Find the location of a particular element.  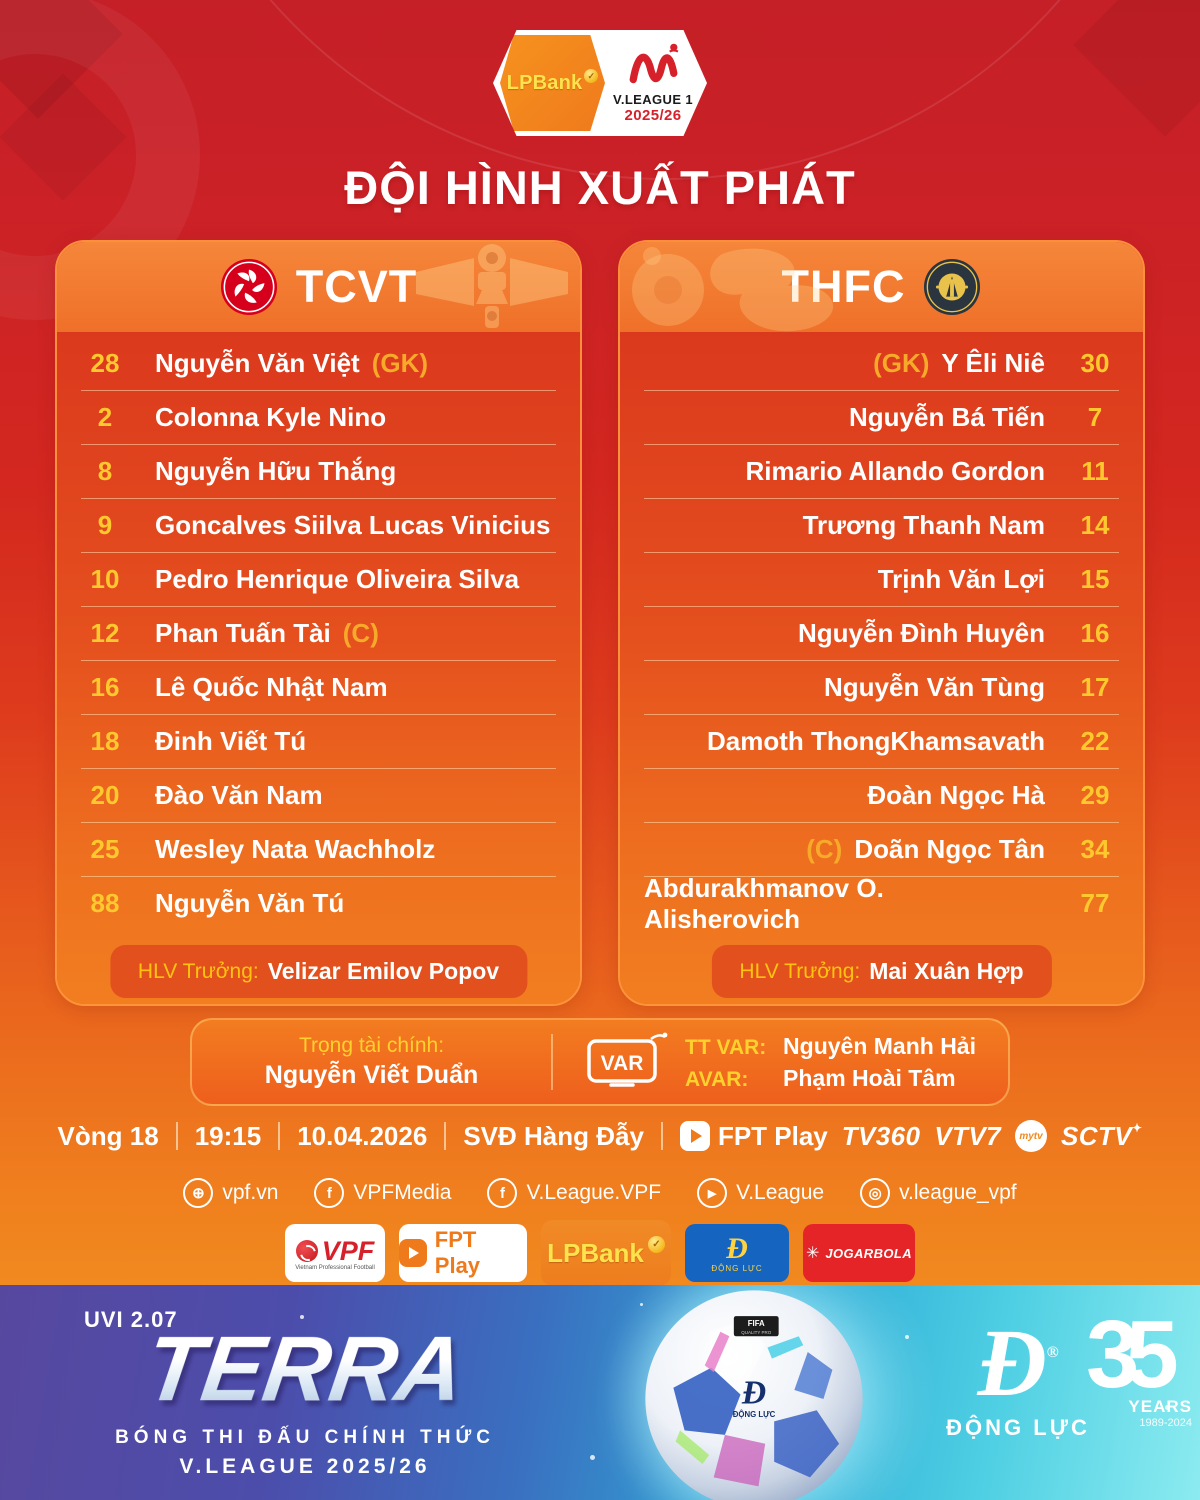

player-number: 22 is located at coordinates (1095, 741).